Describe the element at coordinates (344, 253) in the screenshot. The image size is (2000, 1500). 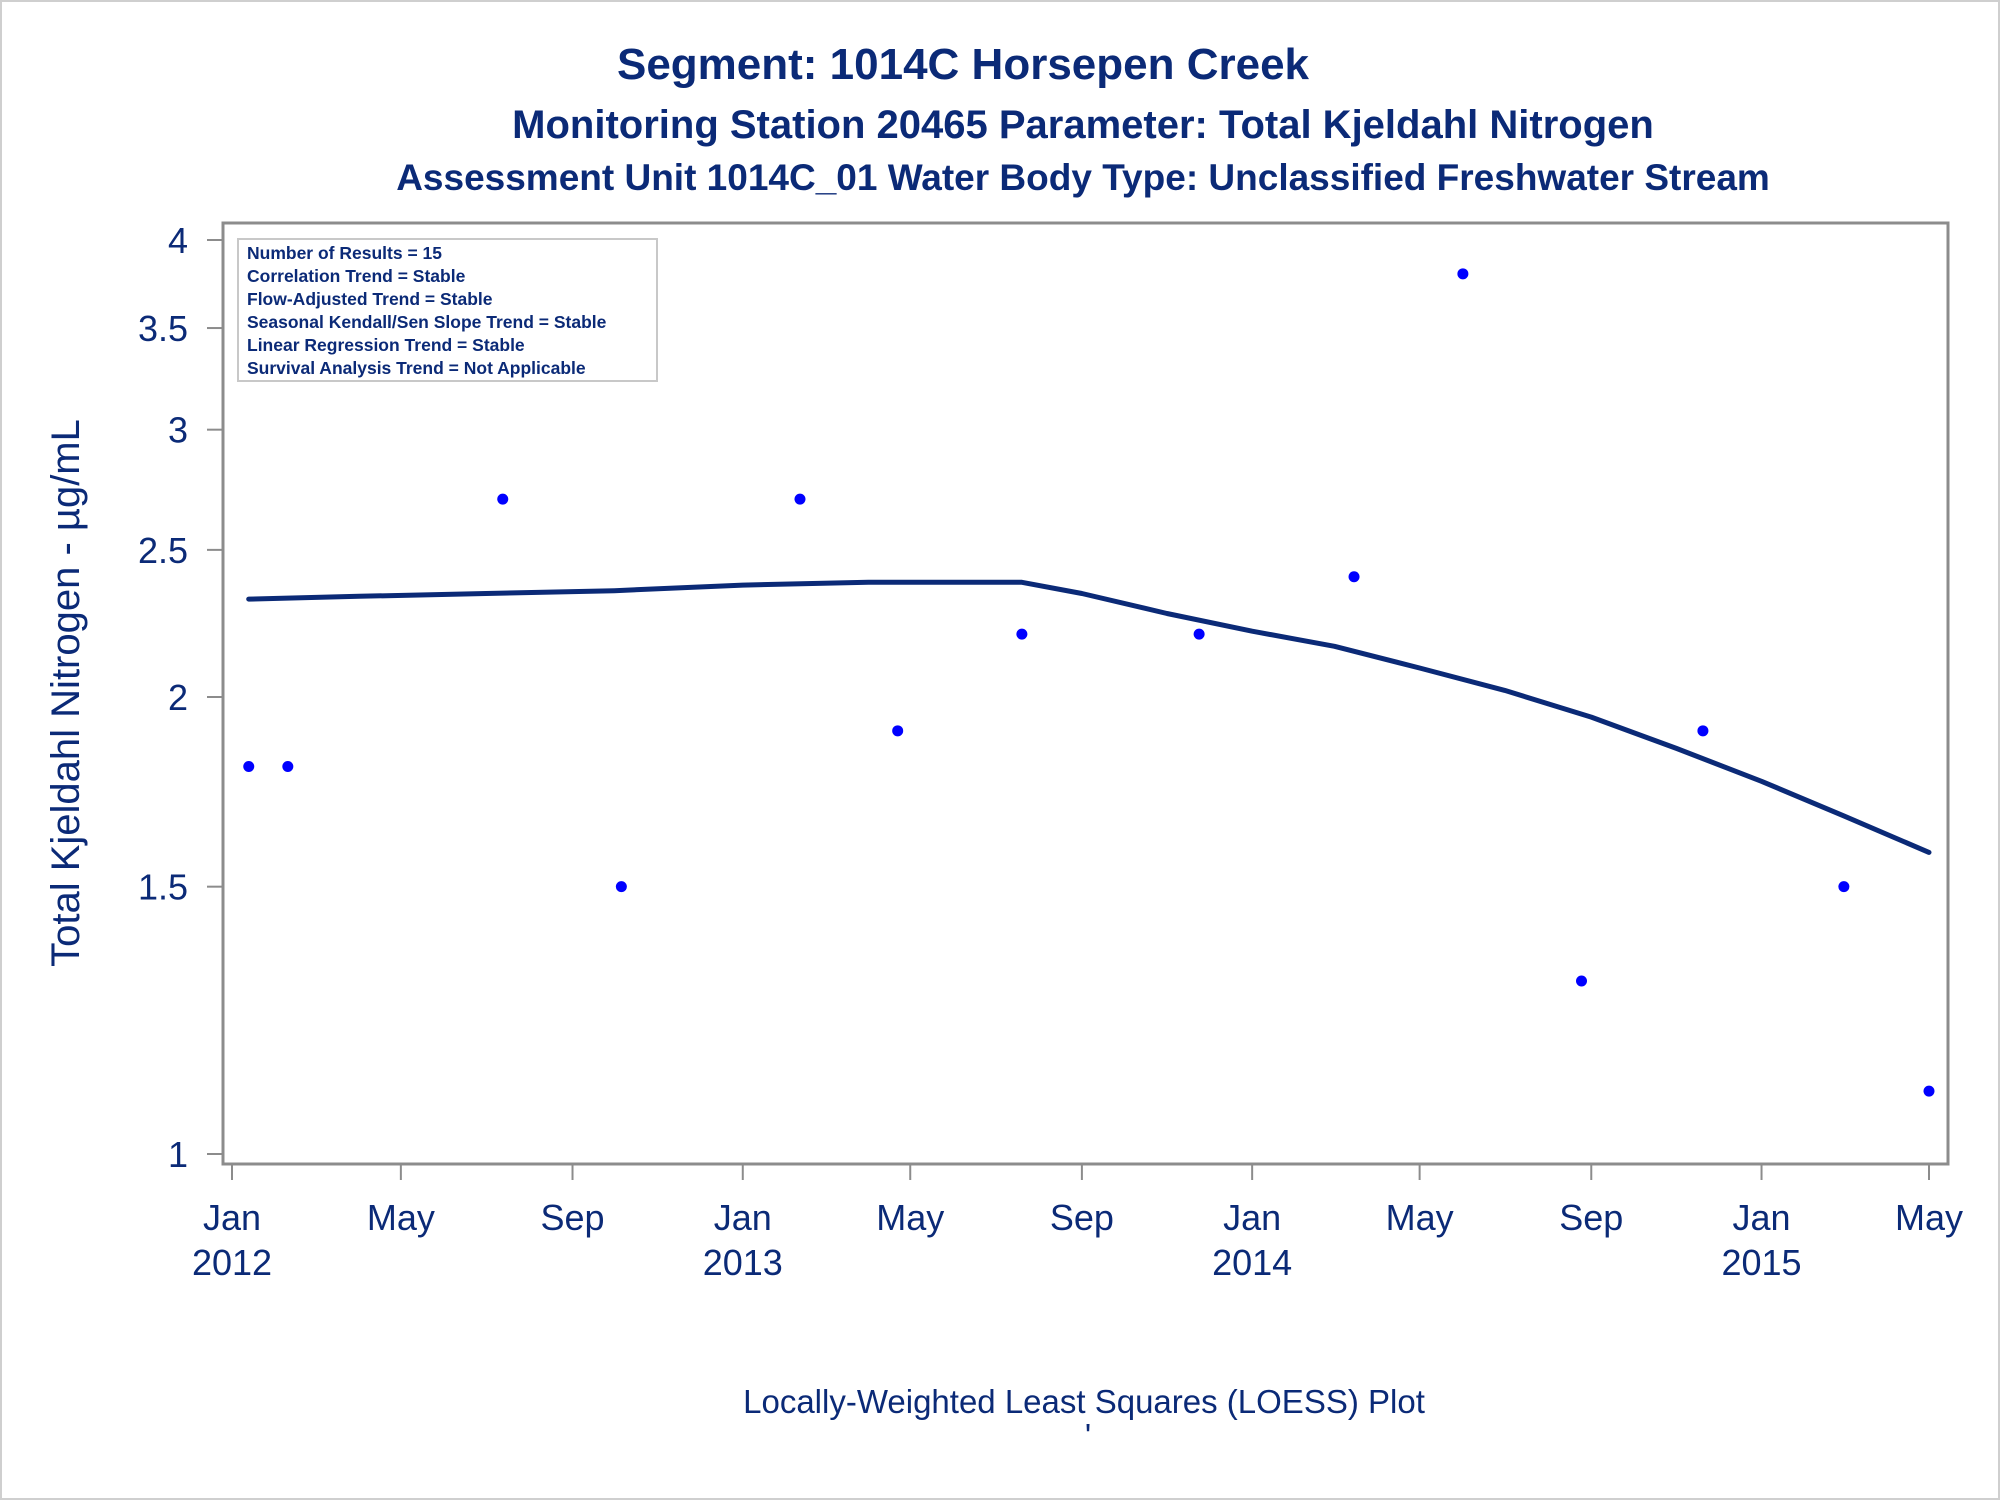
I see `legend-line-1: Number of Results = 15` at that location.